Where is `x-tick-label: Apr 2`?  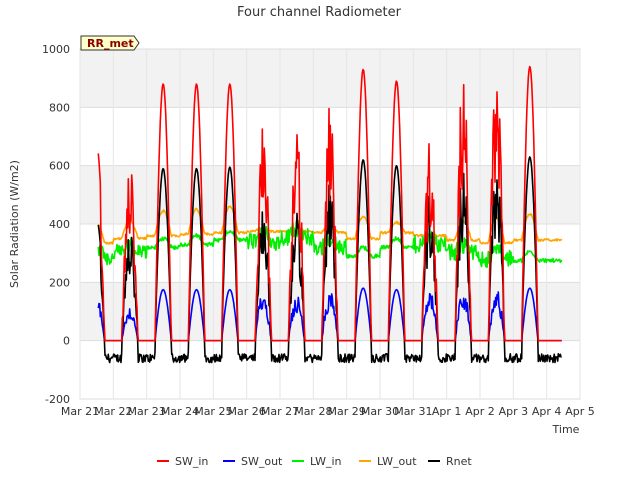 x-tick-label: Apr 2 is located at coordinates (480, 411).